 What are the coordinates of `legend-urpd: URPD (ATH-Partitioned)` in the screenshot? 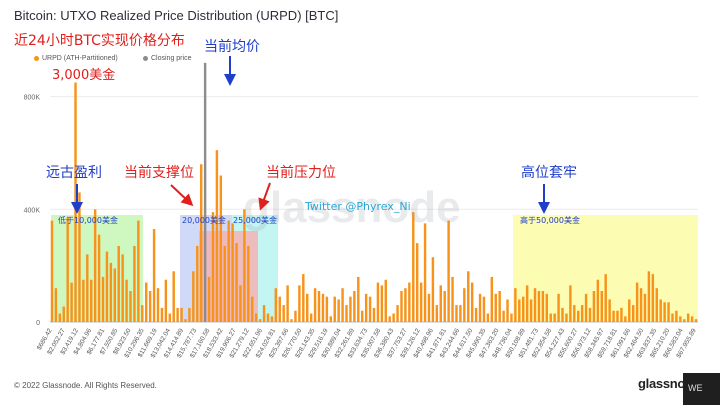 It's located at (76, 58).